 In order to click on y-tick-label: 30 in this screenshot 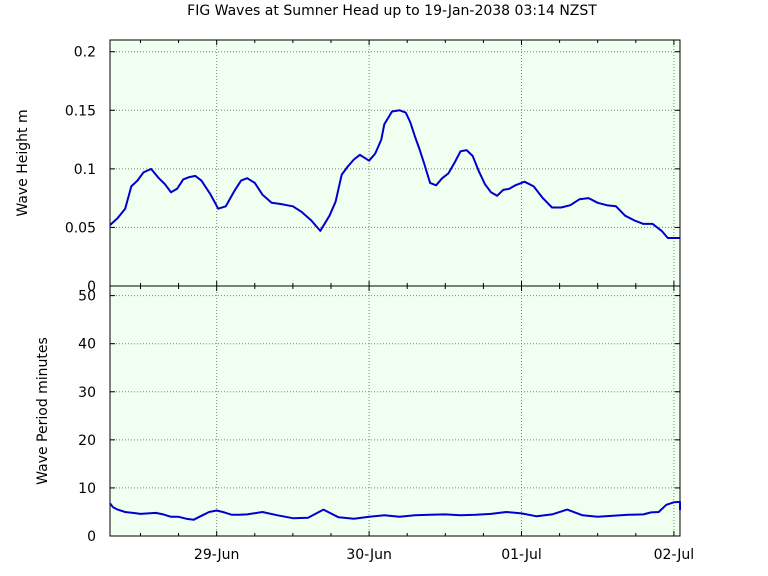, I will do `click(87, 393)`.